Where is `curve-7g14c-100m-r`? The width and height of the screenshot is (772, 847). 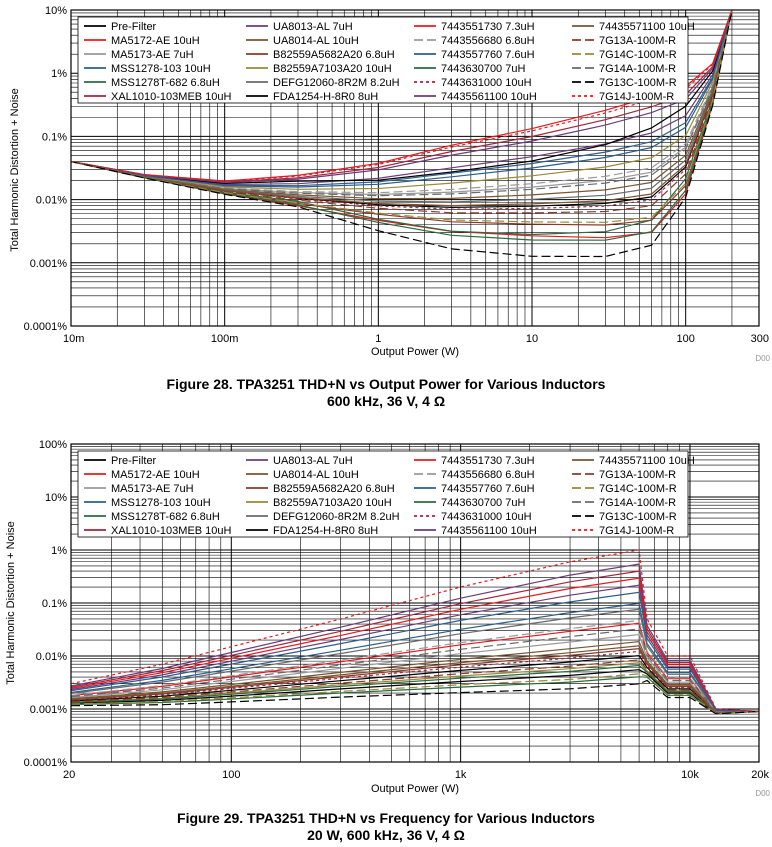
curve-7g14c-100m-r is located at coordinates (415, 694).